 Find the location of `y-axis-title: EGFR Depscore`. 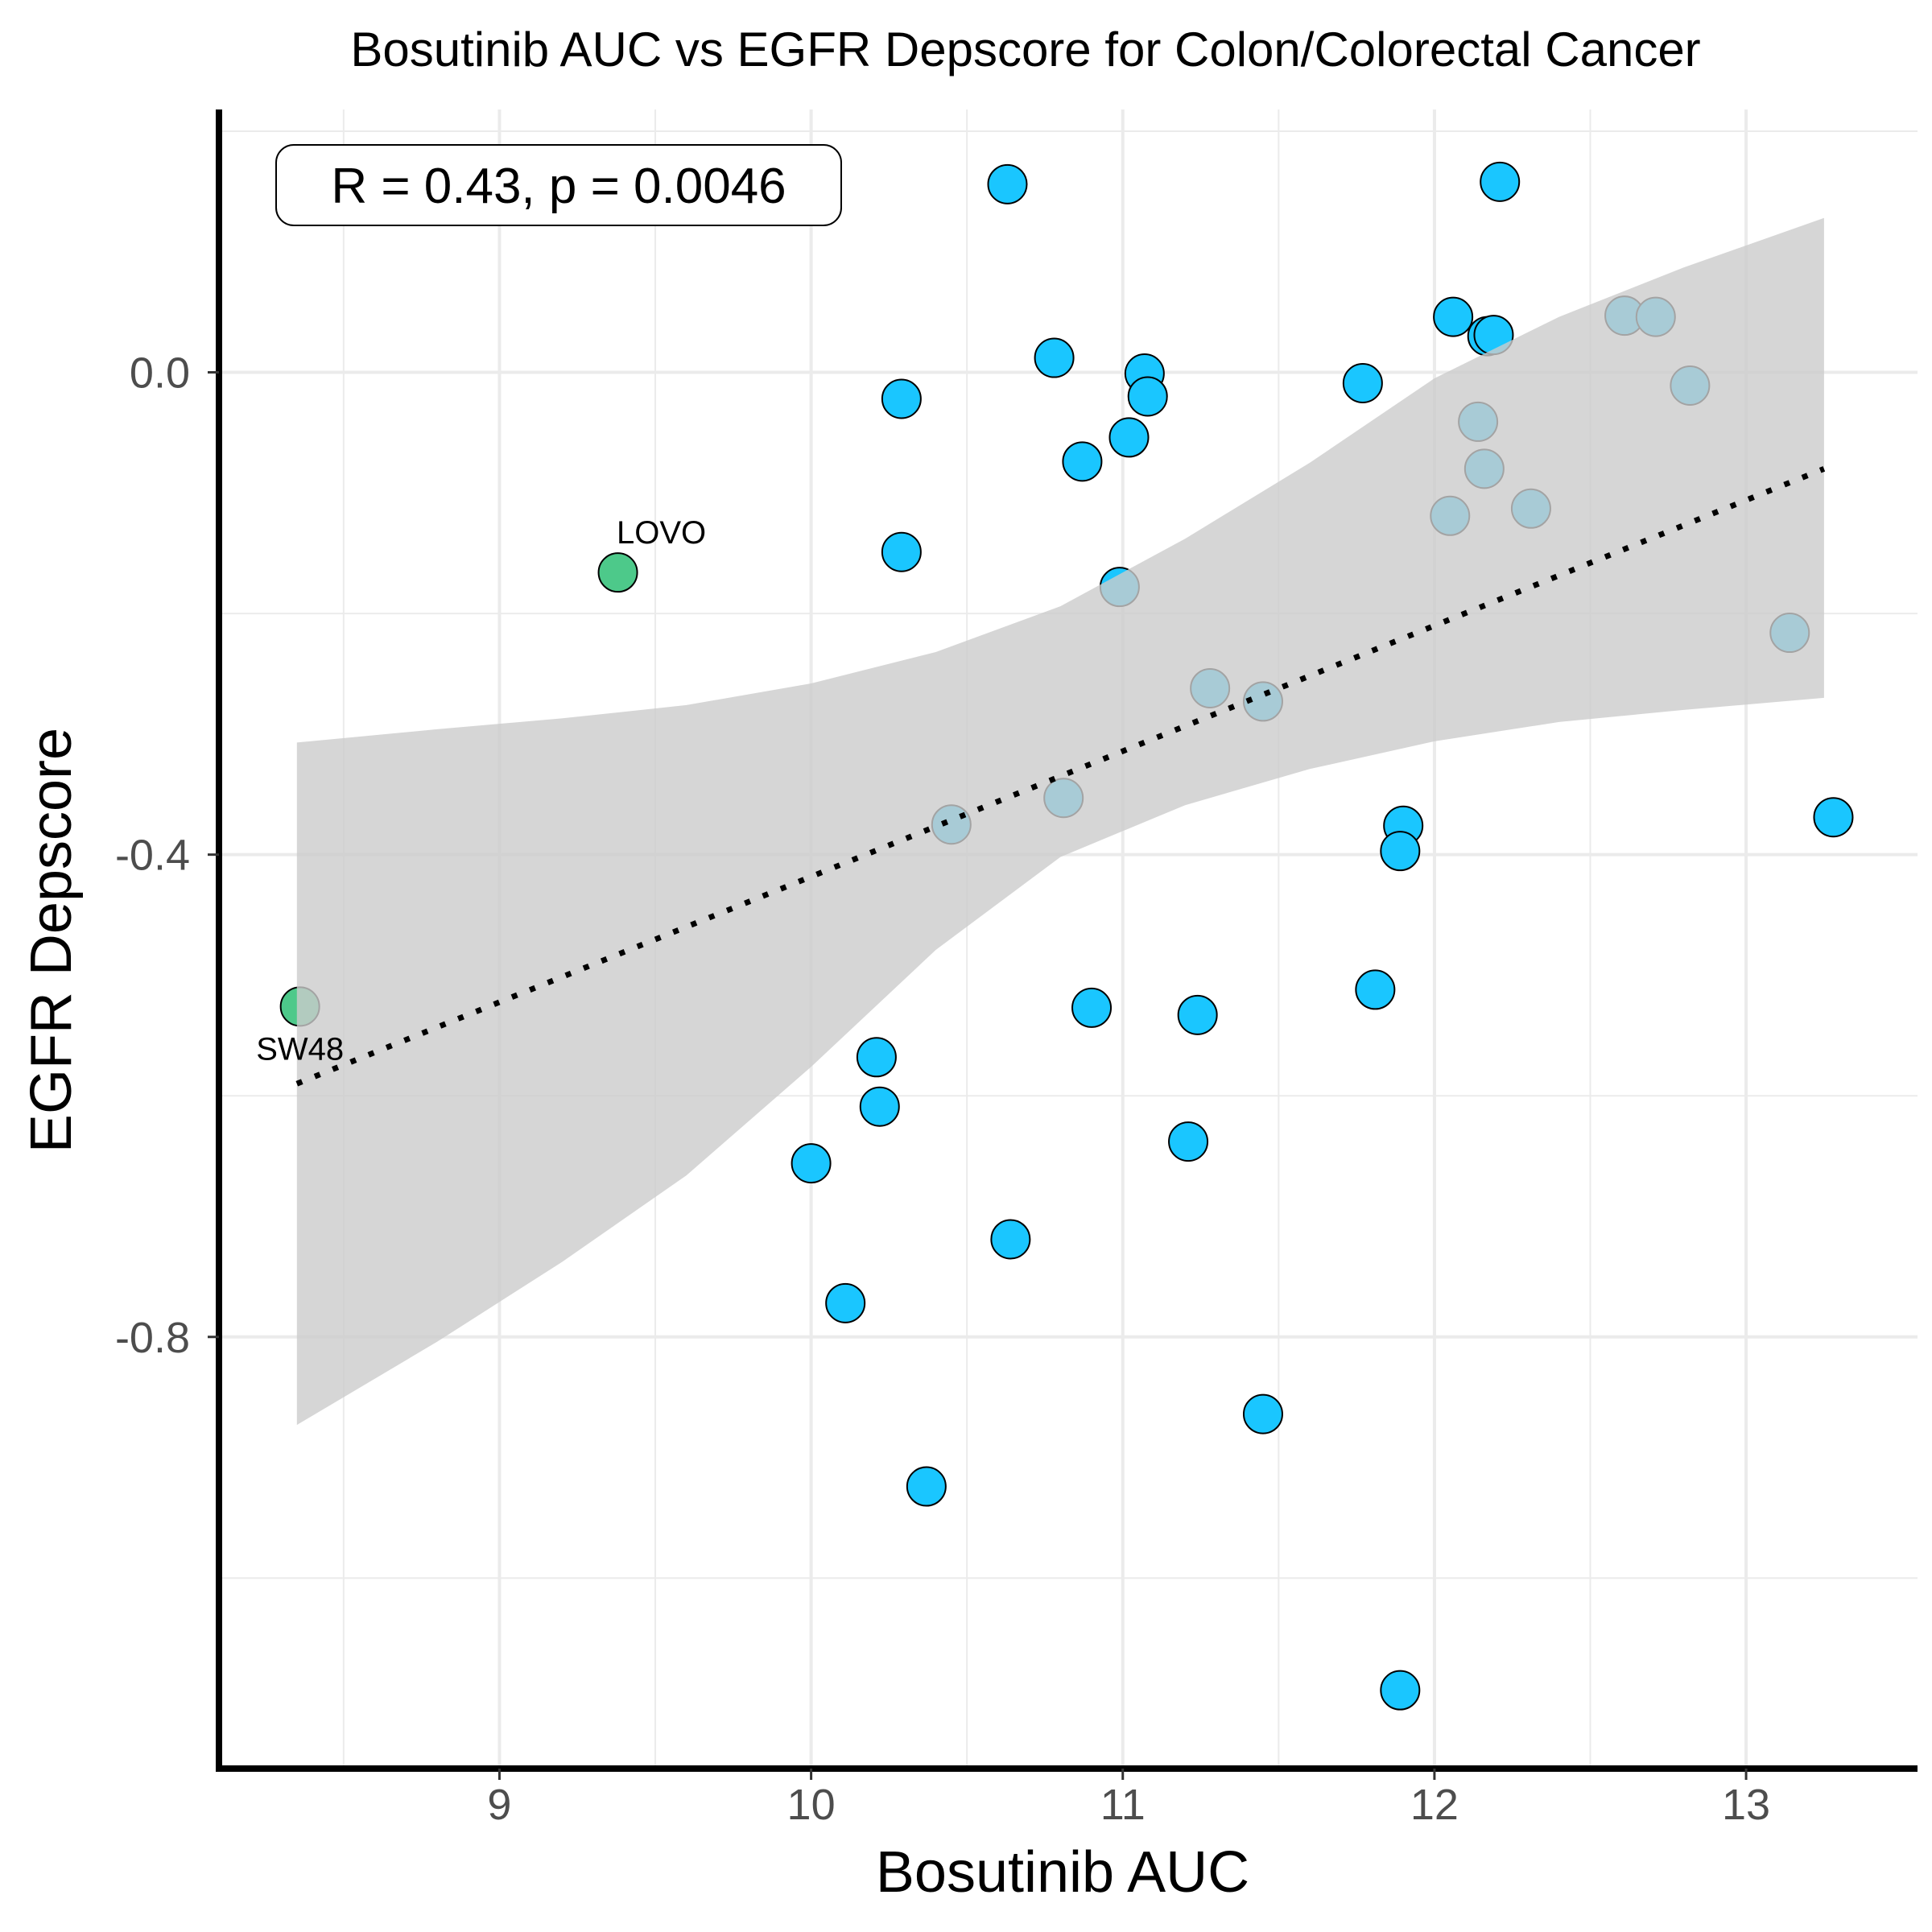

y-axis-title: EGFR Depscore is located at coordinates (51, 940).